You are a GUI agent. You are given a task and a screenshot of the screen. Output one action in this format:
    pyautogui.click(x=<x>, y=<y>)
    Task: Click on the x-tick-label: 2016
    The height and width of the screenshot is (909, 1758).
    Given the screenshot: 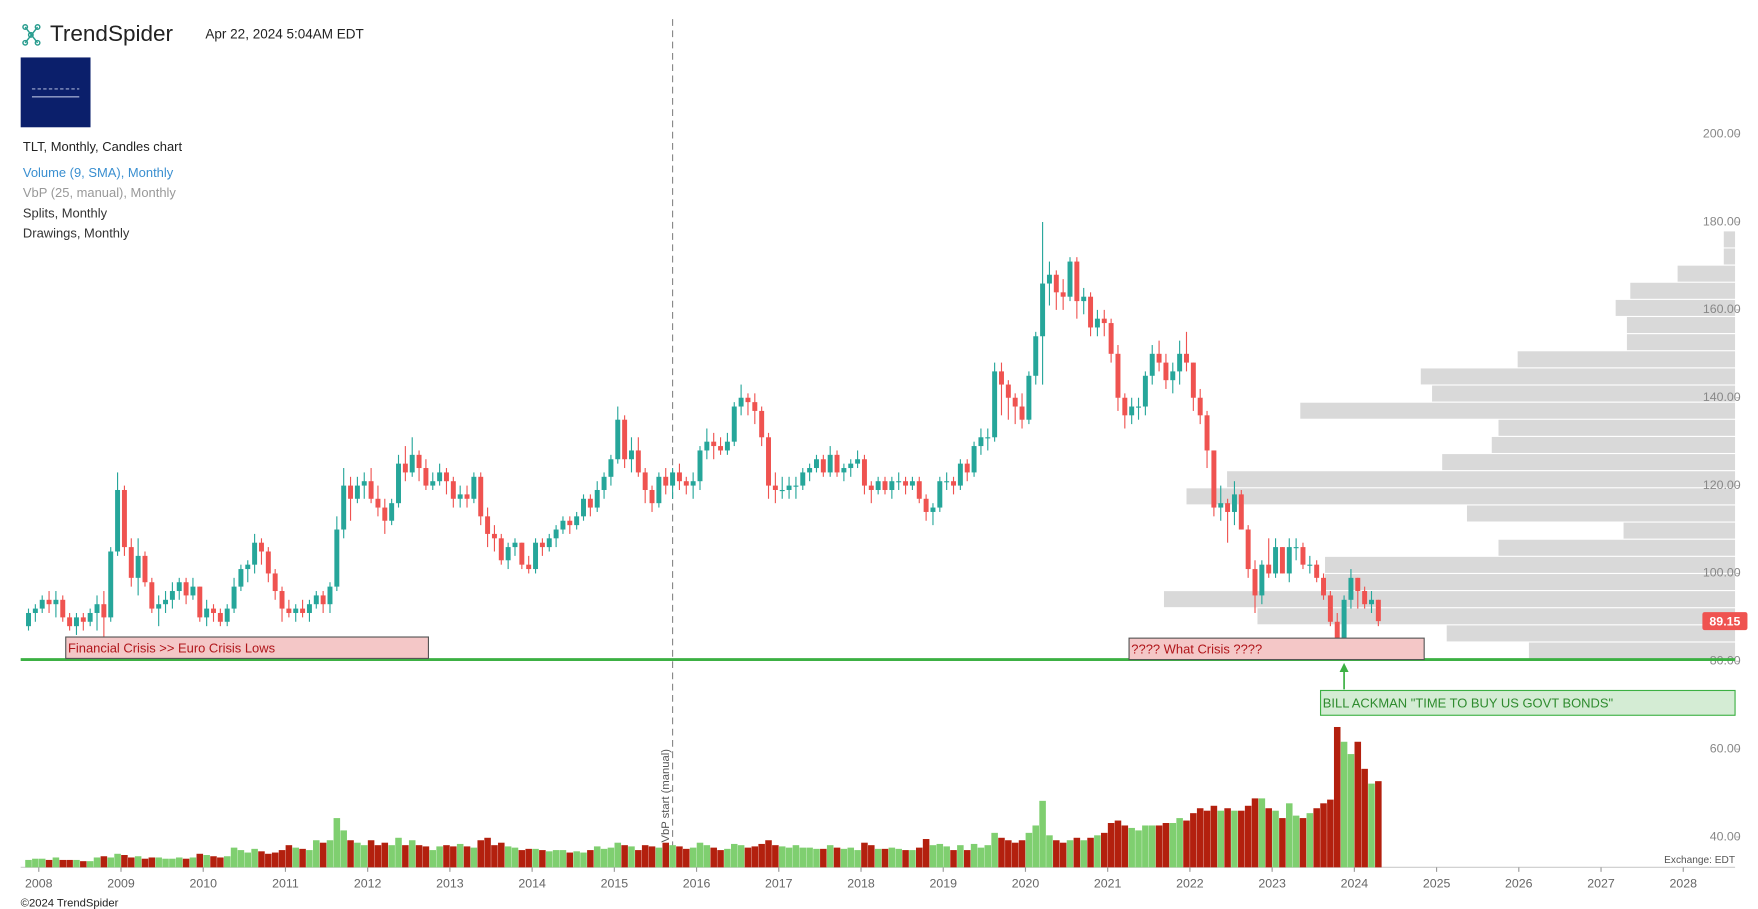 What is the action you would take?
    pyautogui.click(x=697, y=883)
    